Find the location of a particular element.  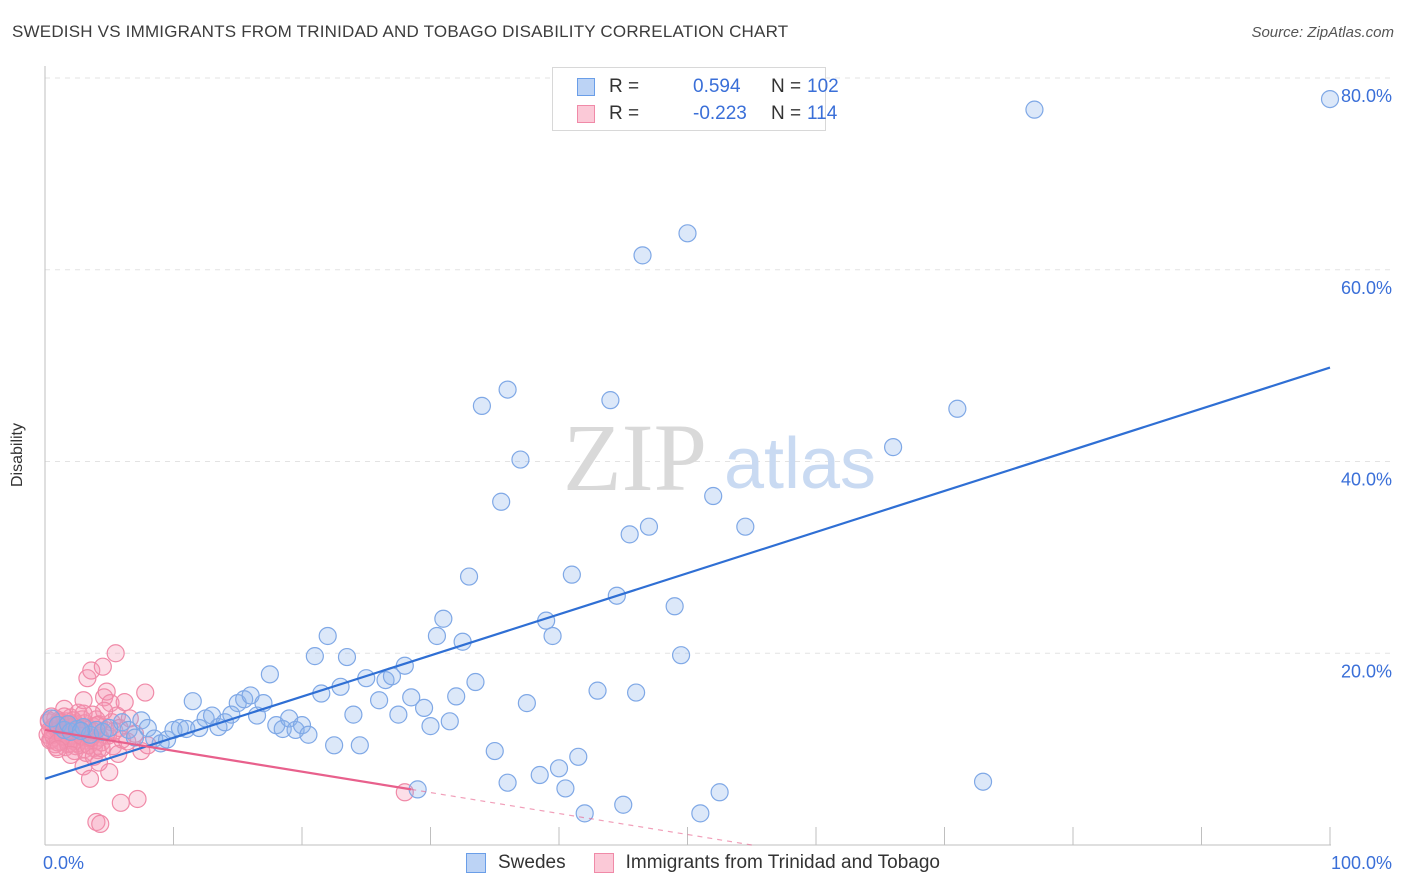

y-tick-label: 60.0% is located at coordinates (1366, 288).